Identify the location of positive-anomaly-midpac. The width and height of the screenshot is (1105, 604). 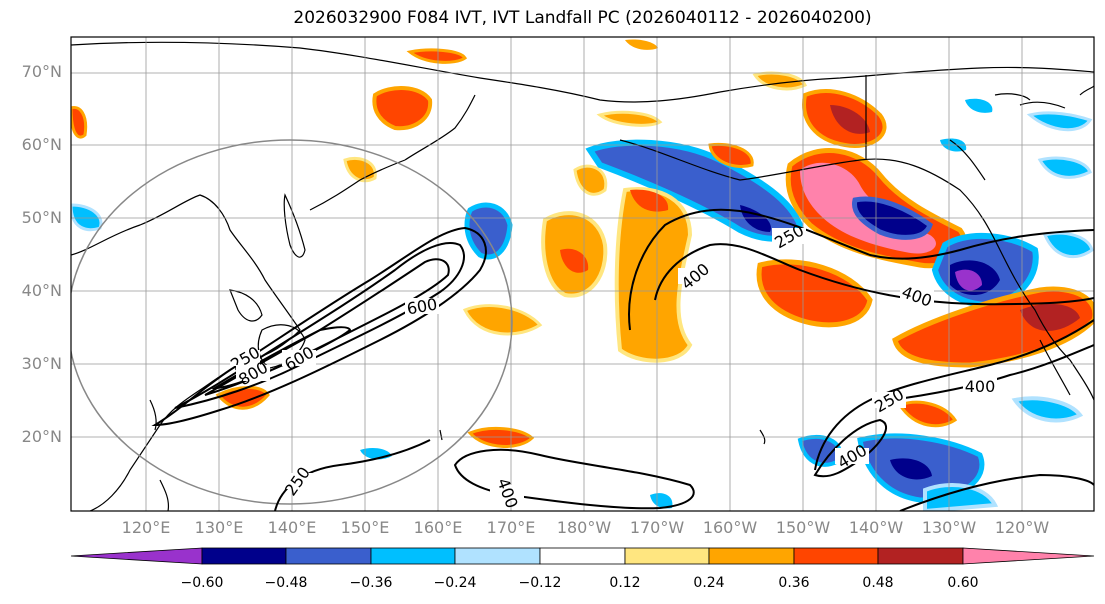
(814, 293).